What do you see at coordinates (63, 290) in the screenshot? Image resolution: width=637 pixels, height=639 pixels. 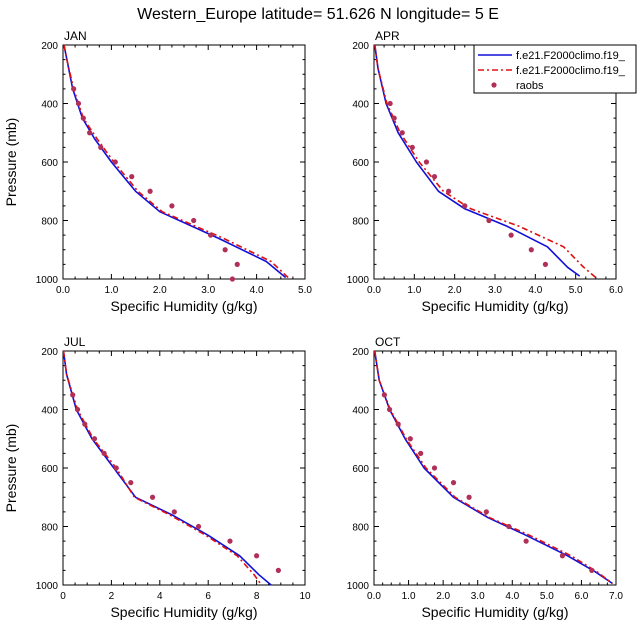 I see `x-tick-label-jan: 0.0` at bounding box center [63, 290].